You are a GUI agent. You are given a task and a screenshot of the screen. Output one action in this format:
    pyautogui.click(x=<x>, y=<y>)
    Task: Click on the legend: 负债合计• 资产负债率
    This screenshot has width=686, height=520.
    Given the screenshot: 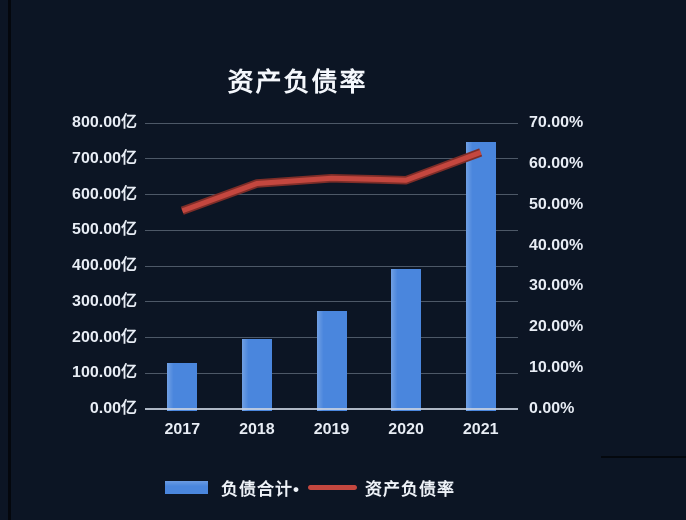 What is the action you would take?
    pyautogui.click(x=310, y=487)
    